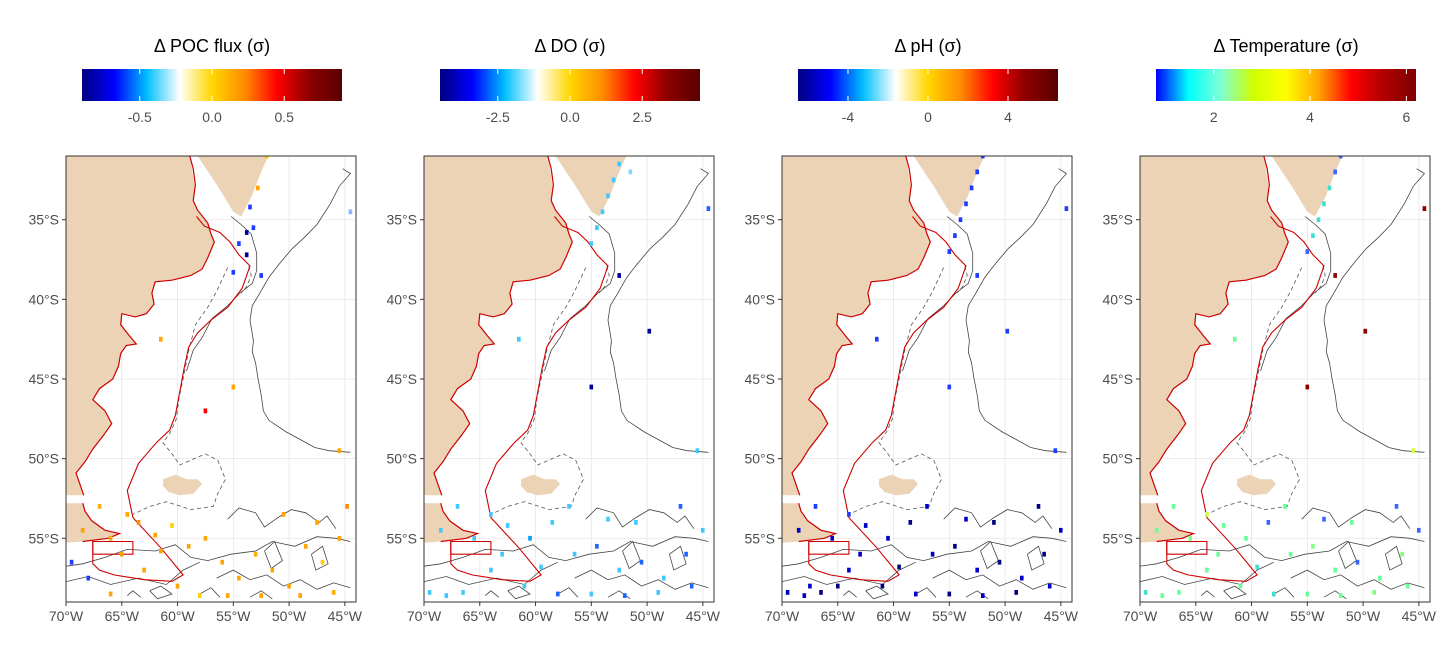 The image size is (1452, 660). Describe the element at coordinates (1176, 523) in the screenshot. I see `coastline-tdf` at that location.